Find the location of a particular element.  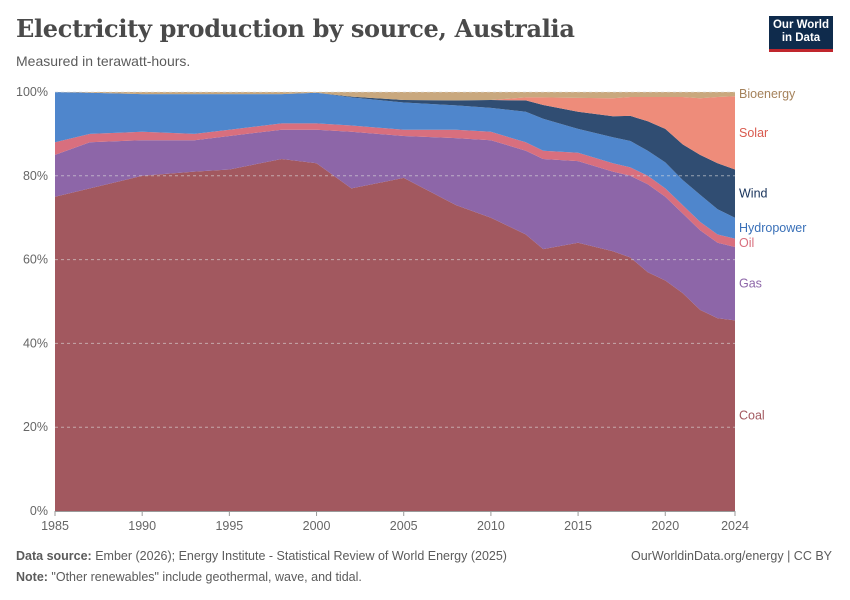

series-label-solar: Solar is located at coordinates (753, 133).